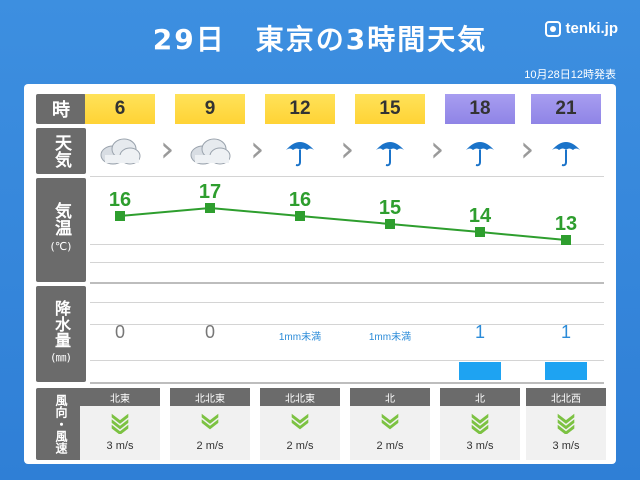  Describe the element at coordinates (210, 192) in the screenshot. I see `temperature-label: 17` at that location.